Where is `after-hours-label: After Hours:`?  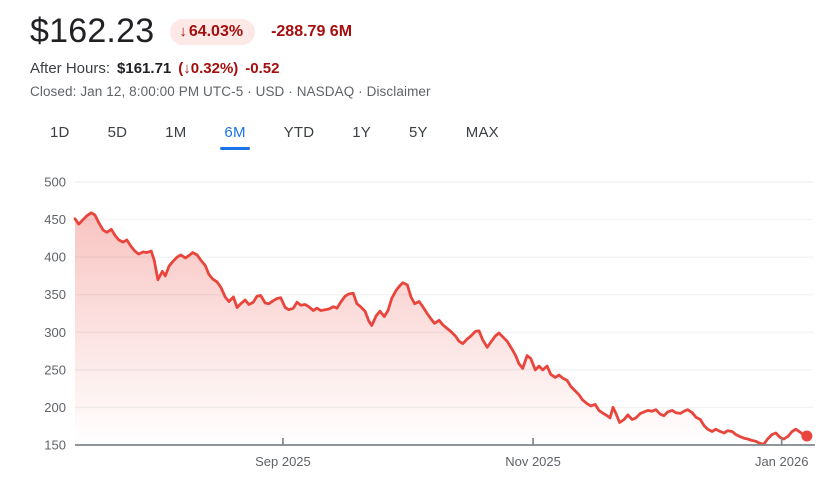 after-hours-label: After Hours: is located at coordinates (70, 68).